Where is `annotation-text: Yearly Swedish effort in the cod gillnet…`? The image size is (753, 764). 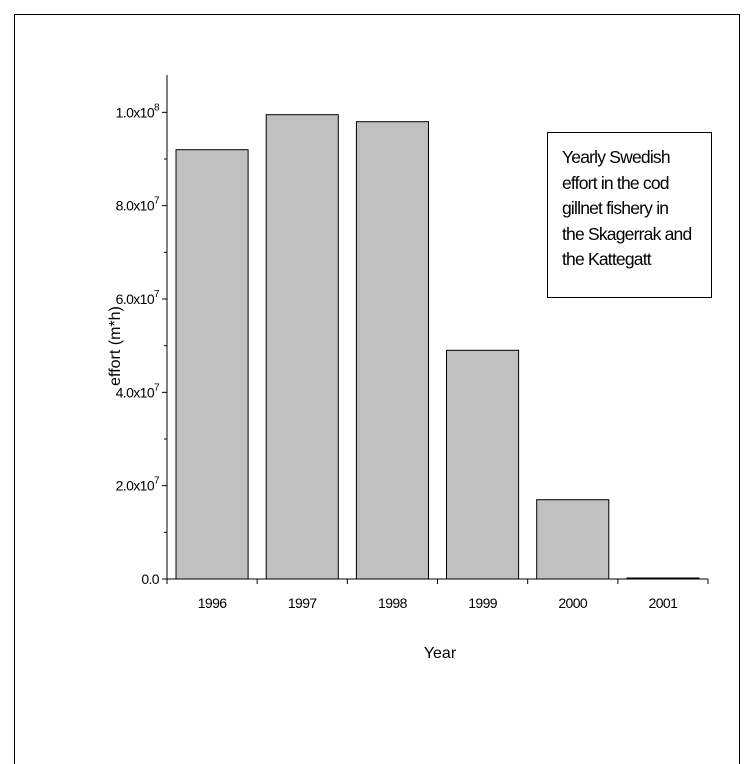 annotation-text: Yearly Swedish effort in the cod gillnet… is located at coordinates (627, 208).